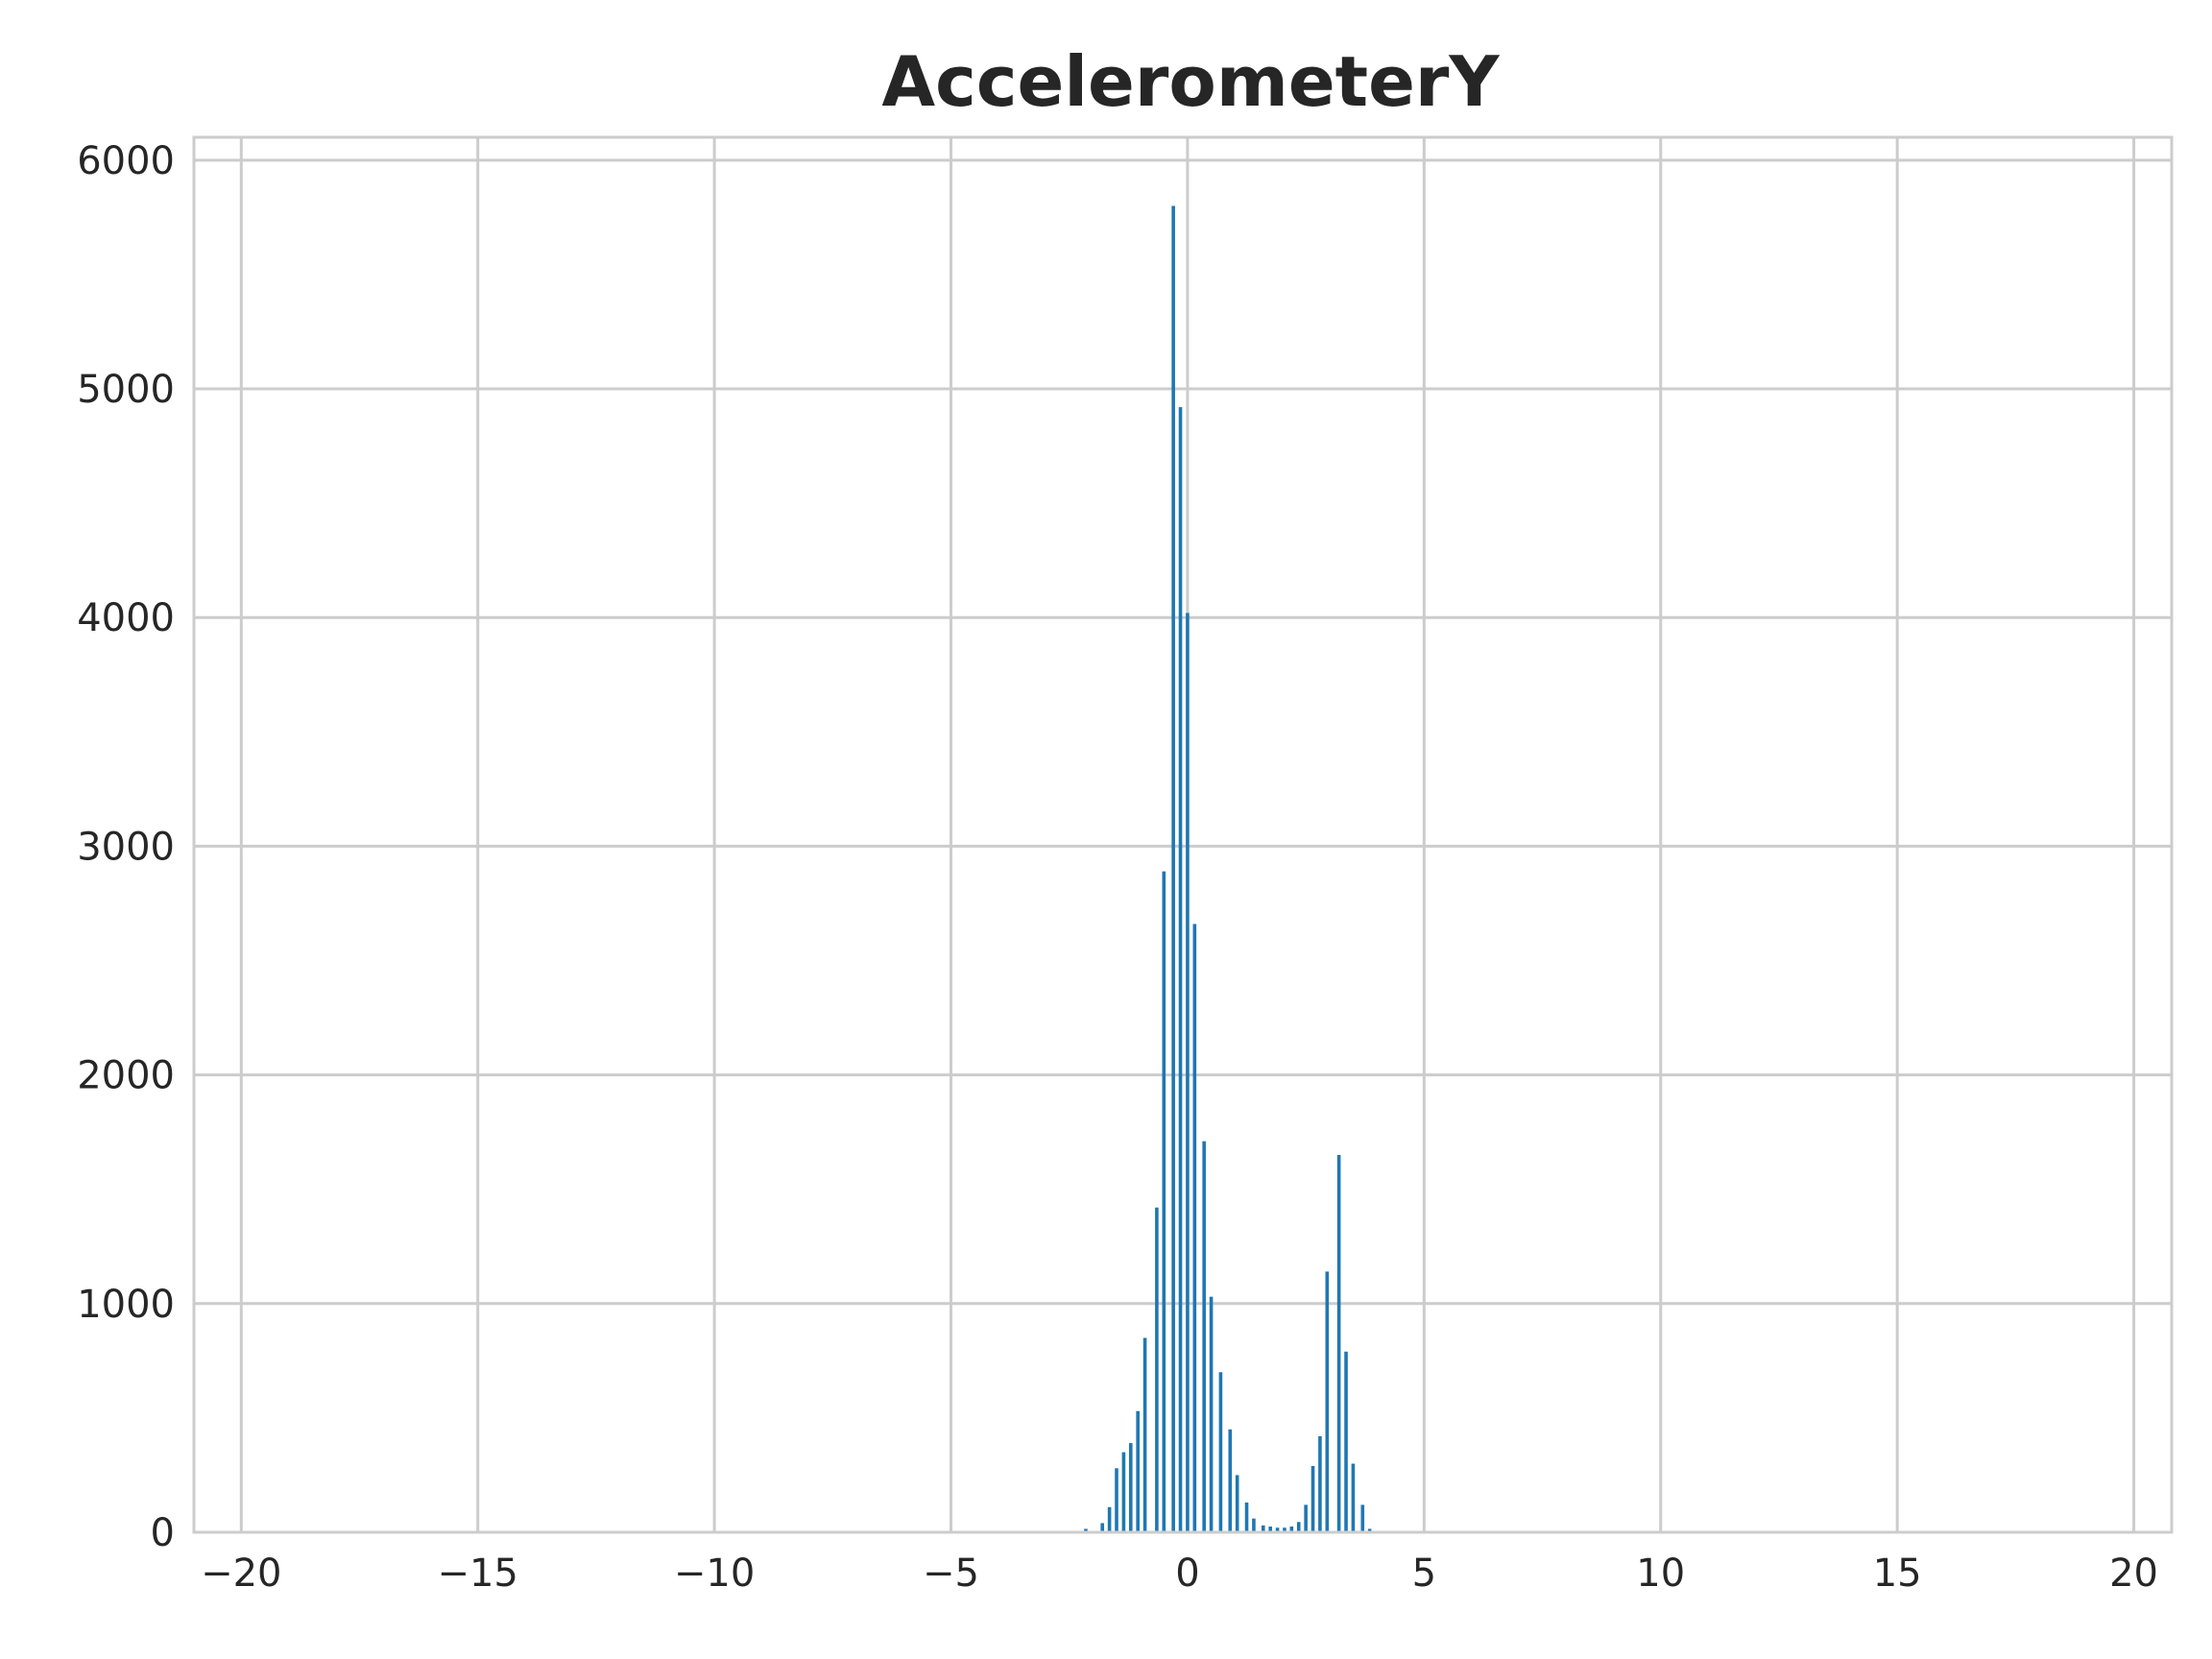  What do you see at coordinates (1660, 1573) in the screenshot?
I see `x-tick-label: 10` at bounding box center [1660, 1573].